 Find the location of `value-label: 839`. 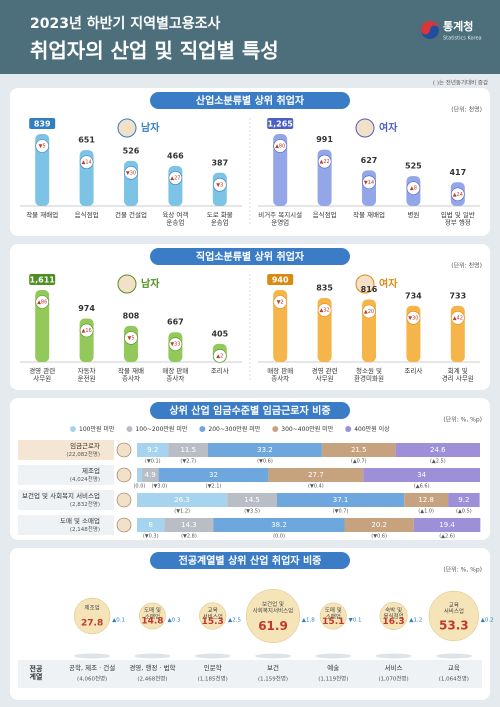

value-label: 839 is located at coordinates (42, 124).